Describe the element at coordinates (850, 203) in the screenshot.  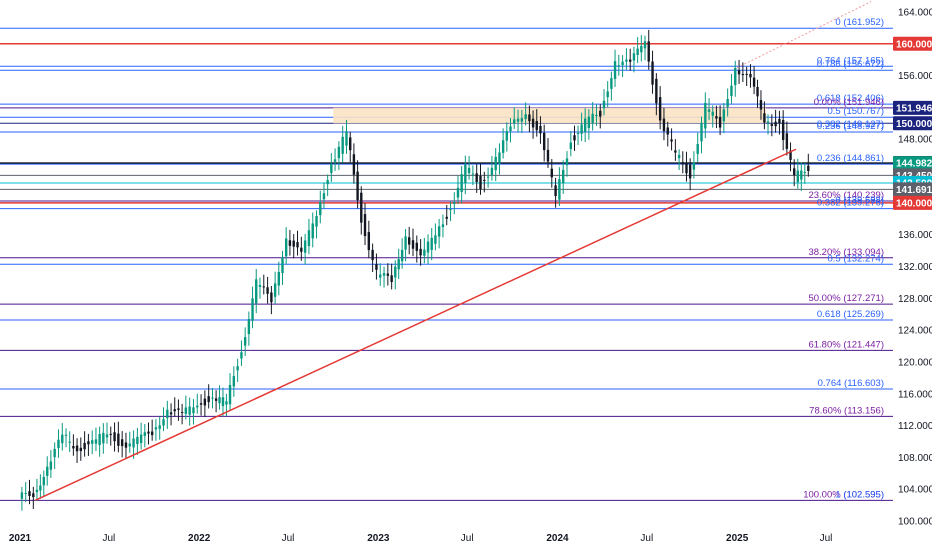
I see `fib-label: 0.382 (139.276)` at that location.